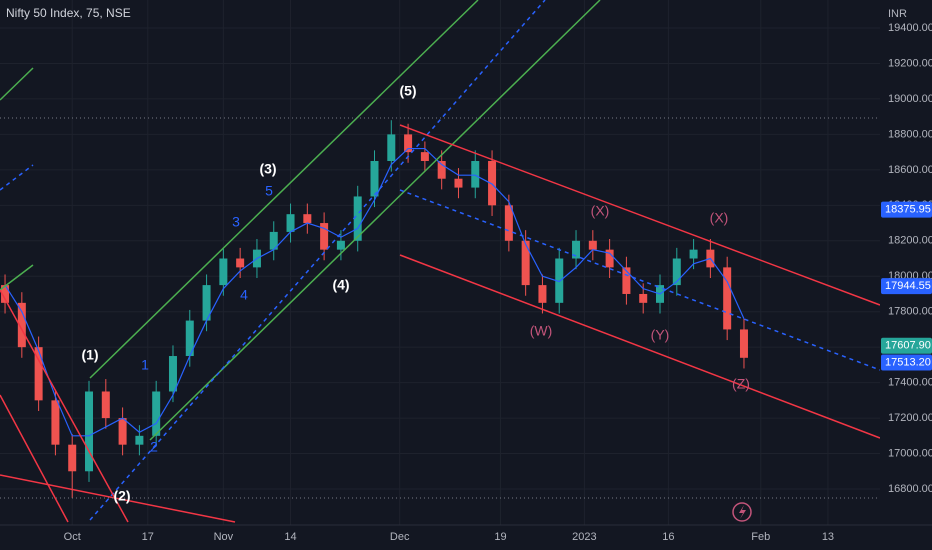  I want to click on wave-label: 4, so click(244, 295).